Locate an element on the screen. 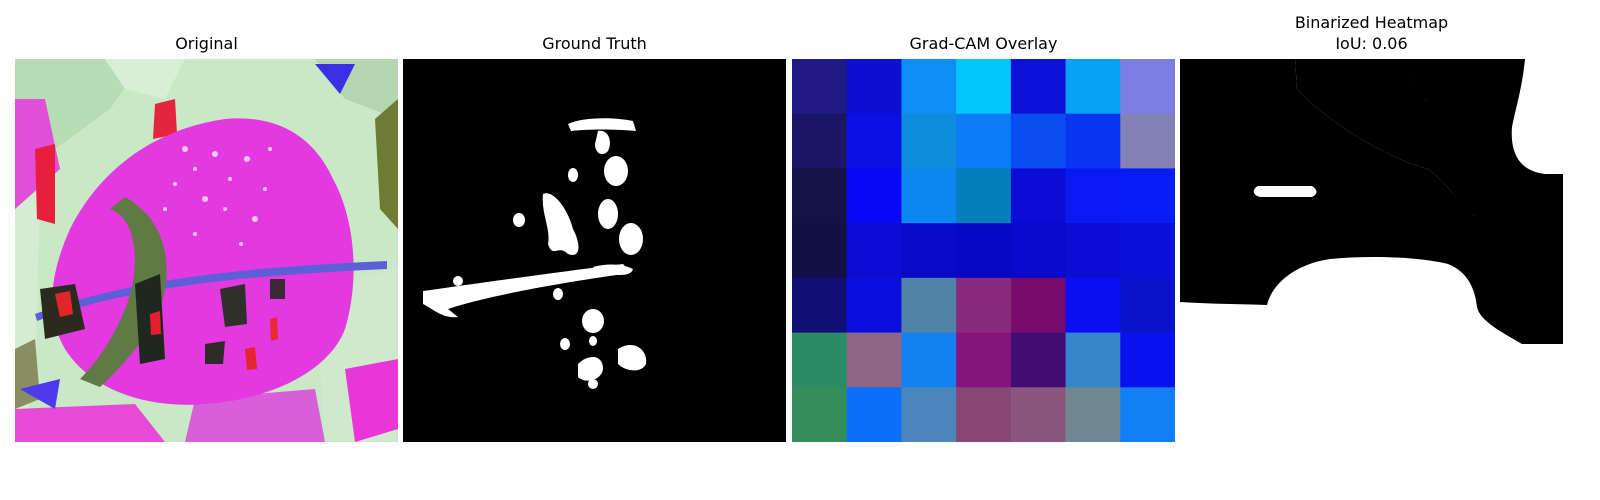  panel-title-ground-truth: Ground Truth is located at coordinates (594, 43).